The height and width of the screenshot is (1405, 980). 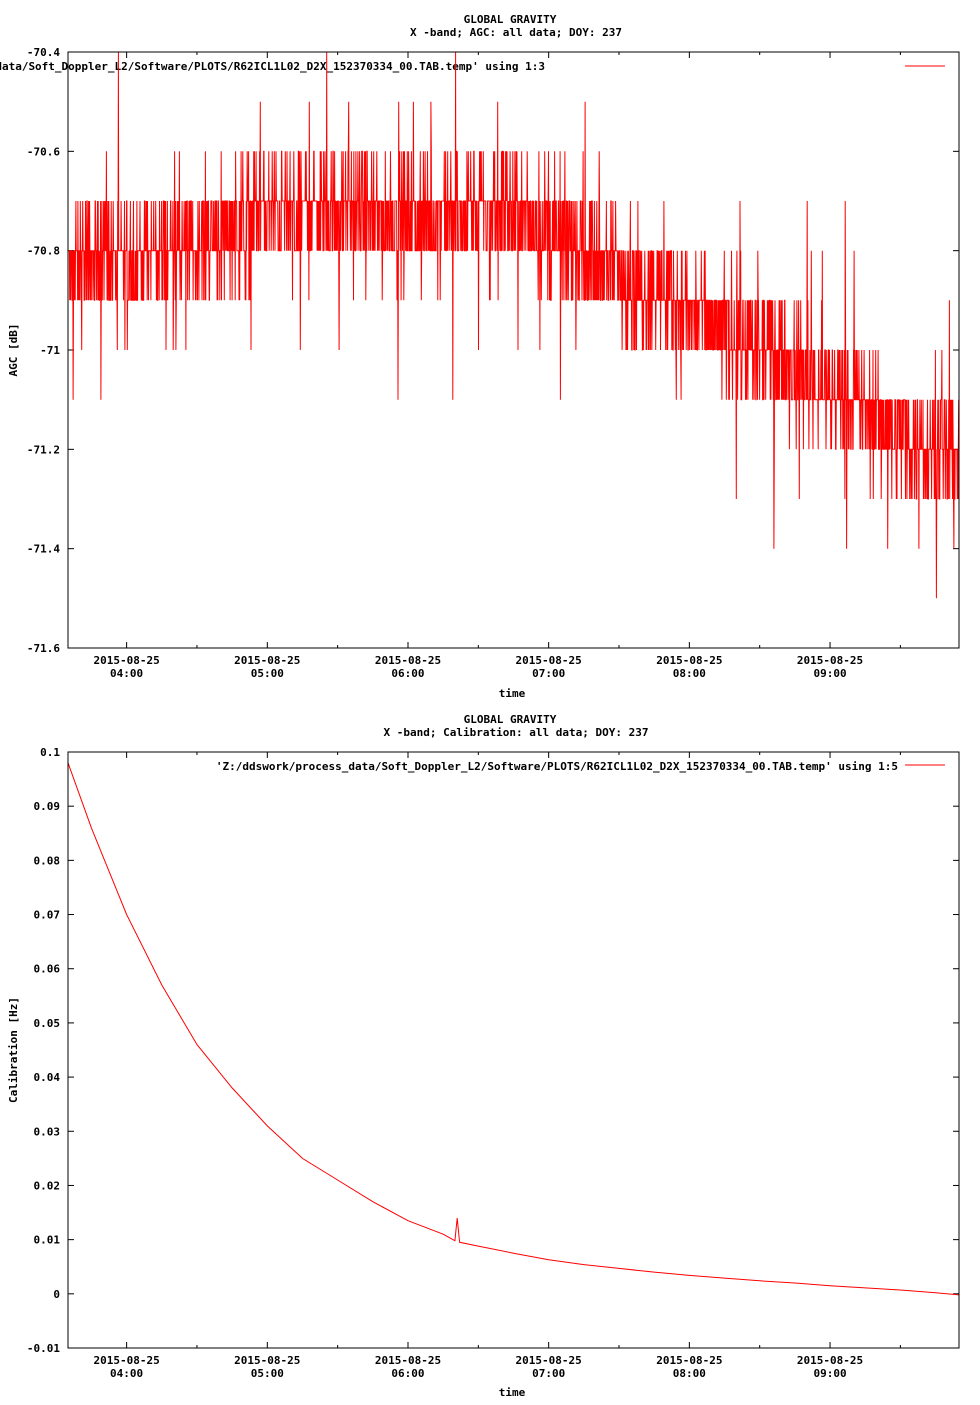 What do you see at coordinates (267, 1373) in the screenshot?
I see `calibration-x-tick-time: 05:00` at bounding box center [267, 1373].